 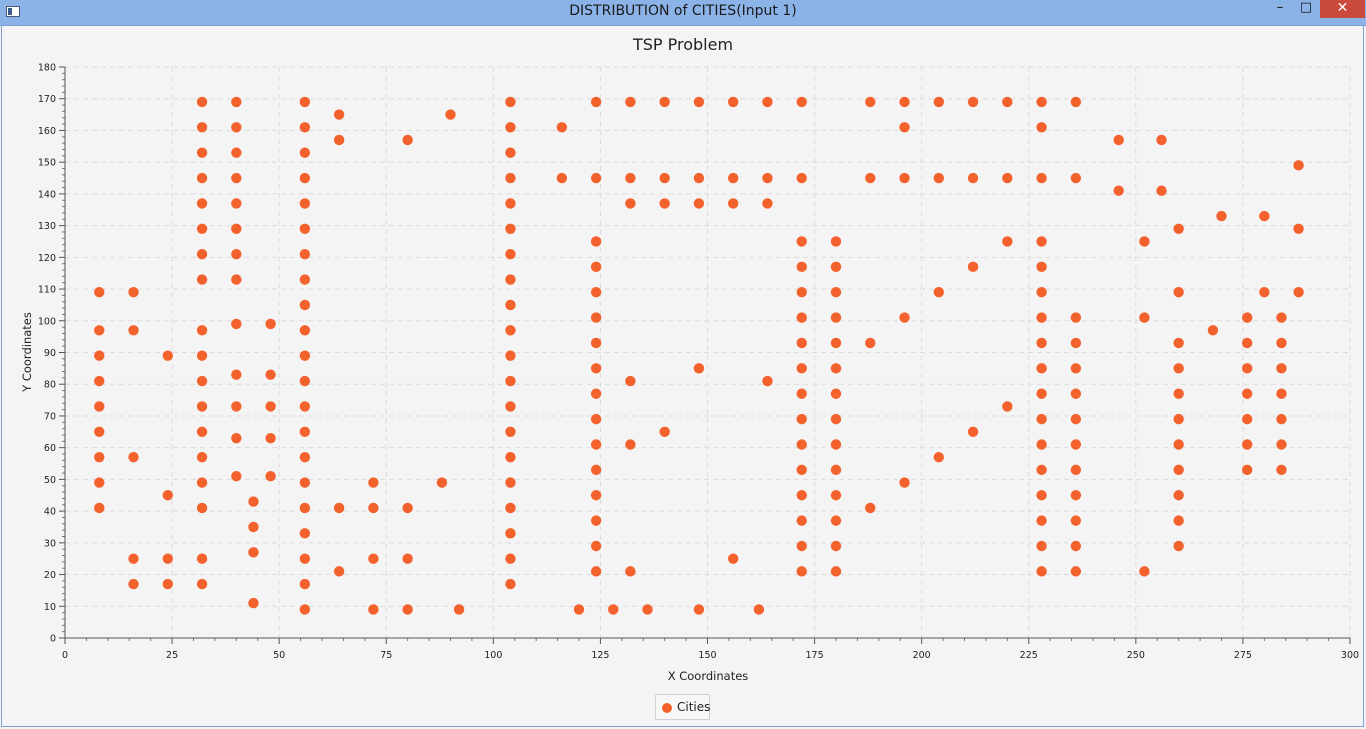 What do you see at coordinates (50, 512) in the screenshot?
I see `y-tick-label: 40` at bounding box center [50, 512].